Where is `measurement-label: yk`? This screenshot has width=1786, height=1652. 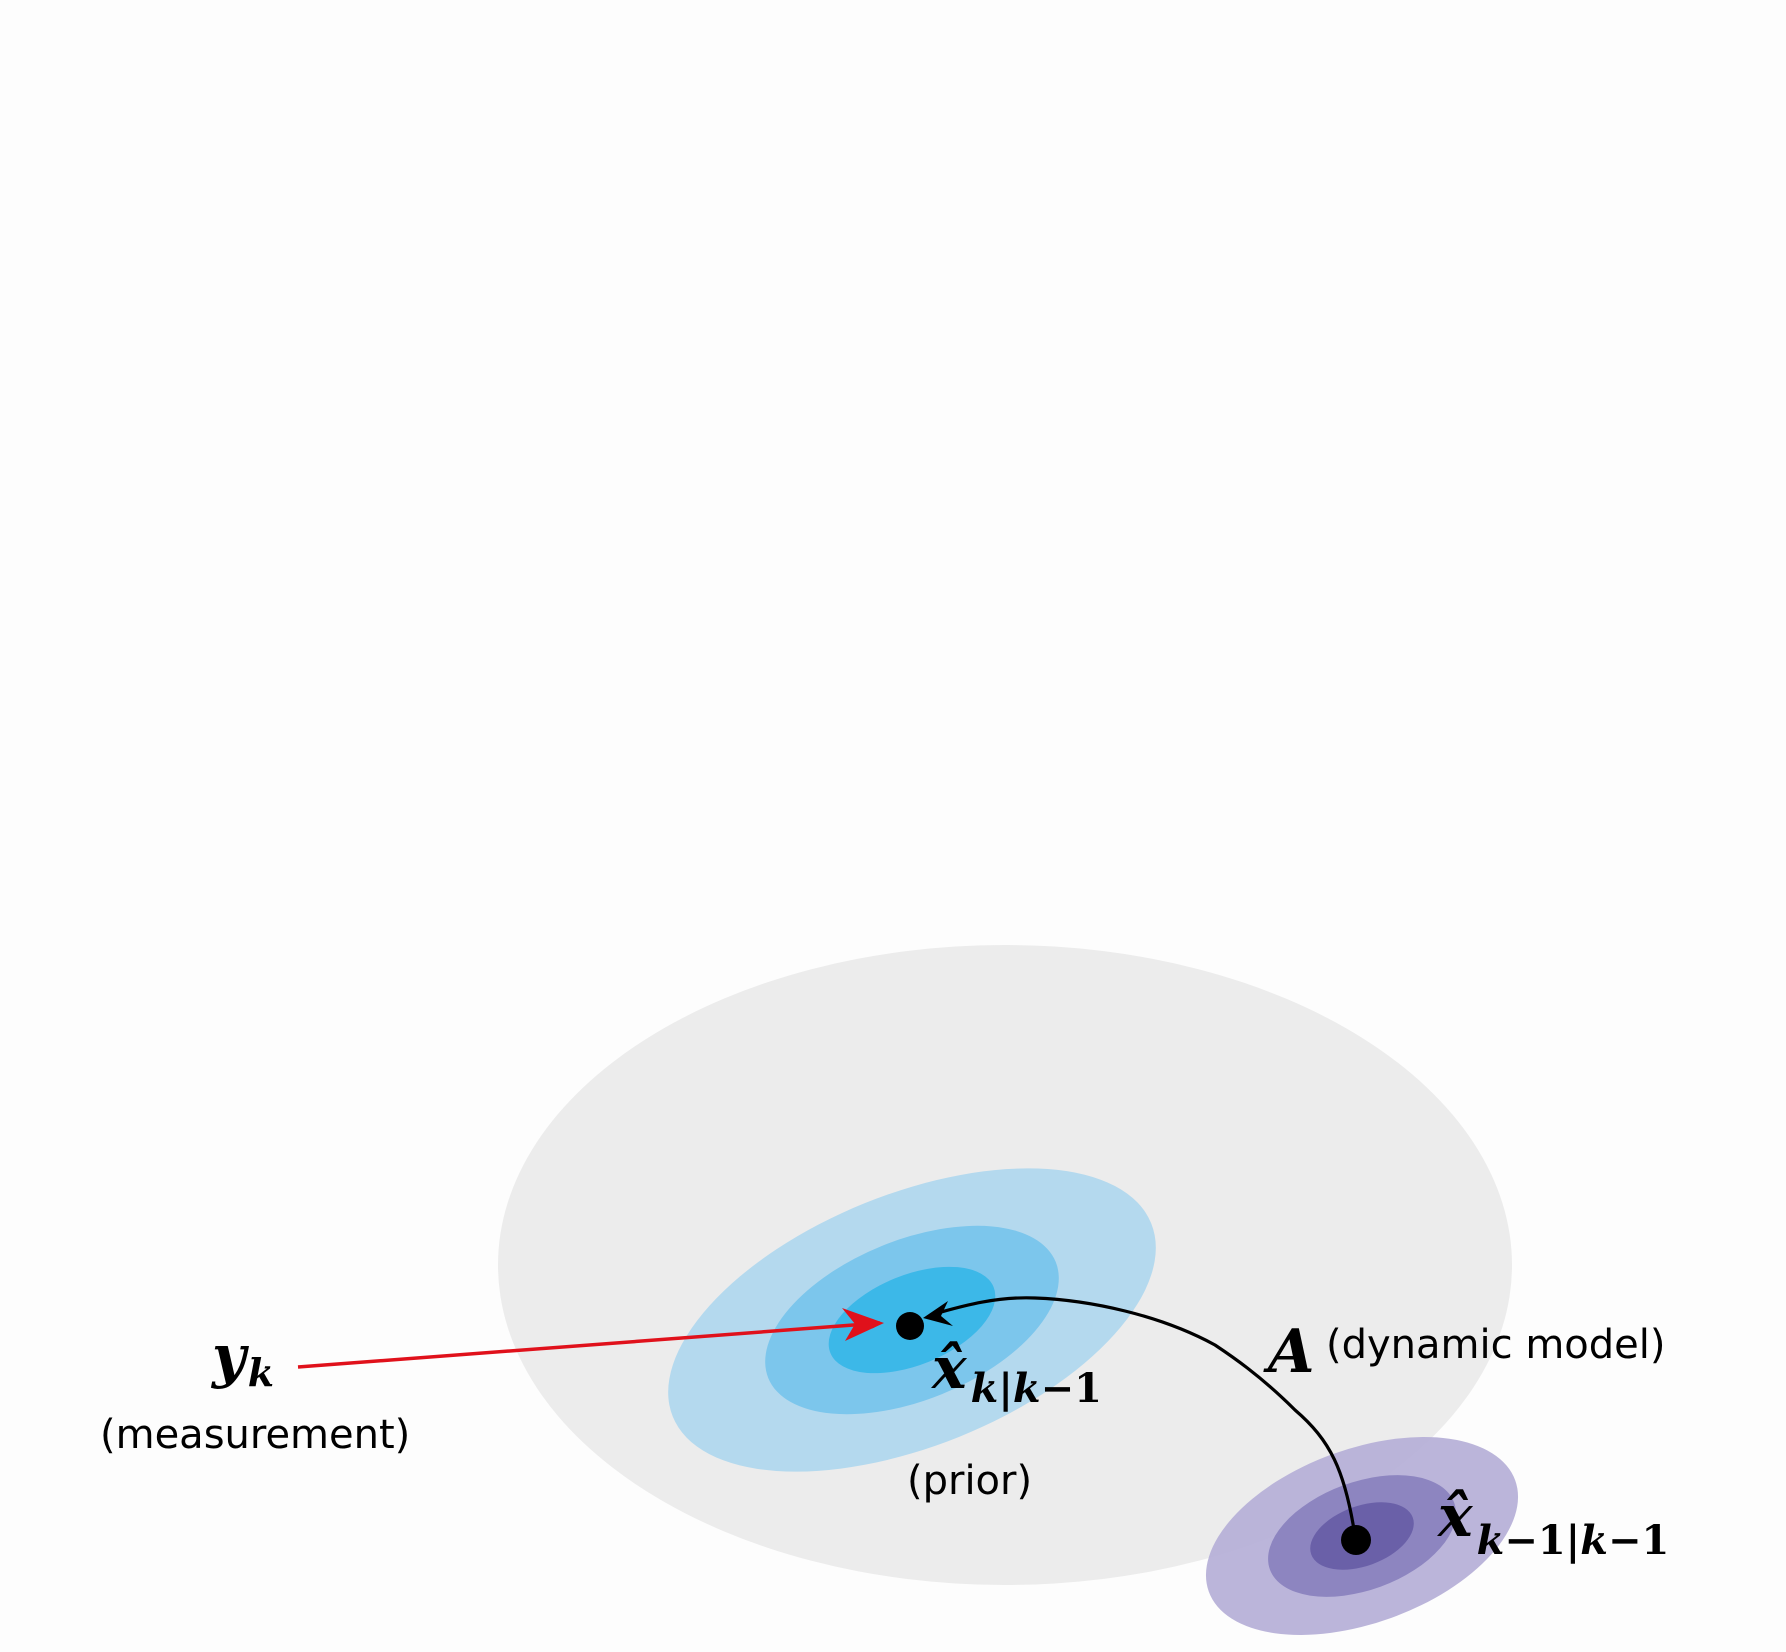 measurement-label: yk is located at coordinates (242, 1358).